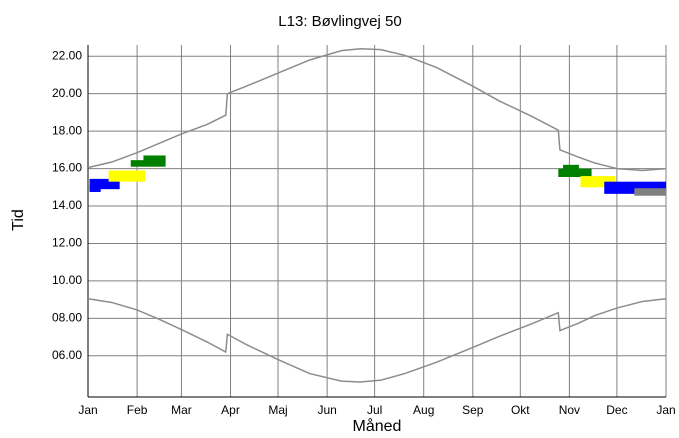 The height and width of the screenshot is (438, 679). What do you see at coordinates (67, 168) in the screenshot?
I see `y-tick-label: 16.00` at bounding box center [67, 168].